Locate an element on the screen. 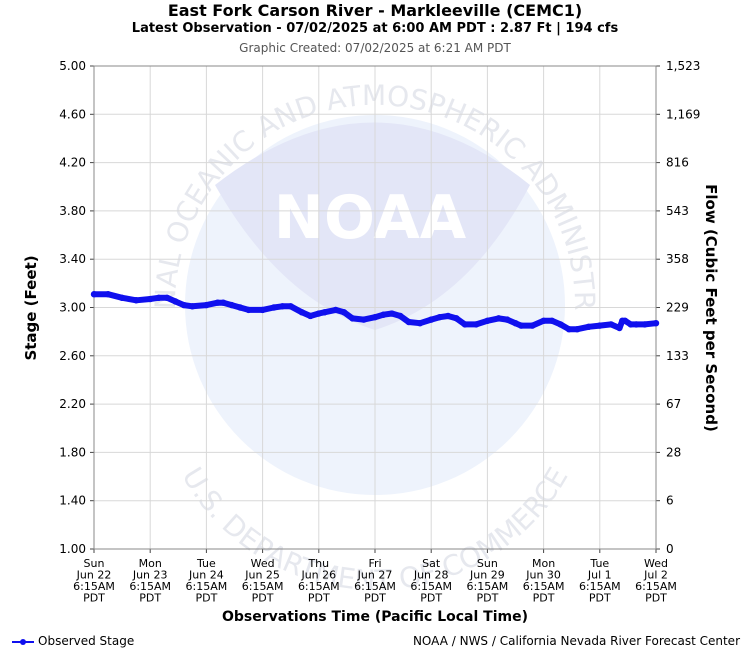 This screenshot has width=750, height=650. legend-swatch is located at coordinates (23, 641).